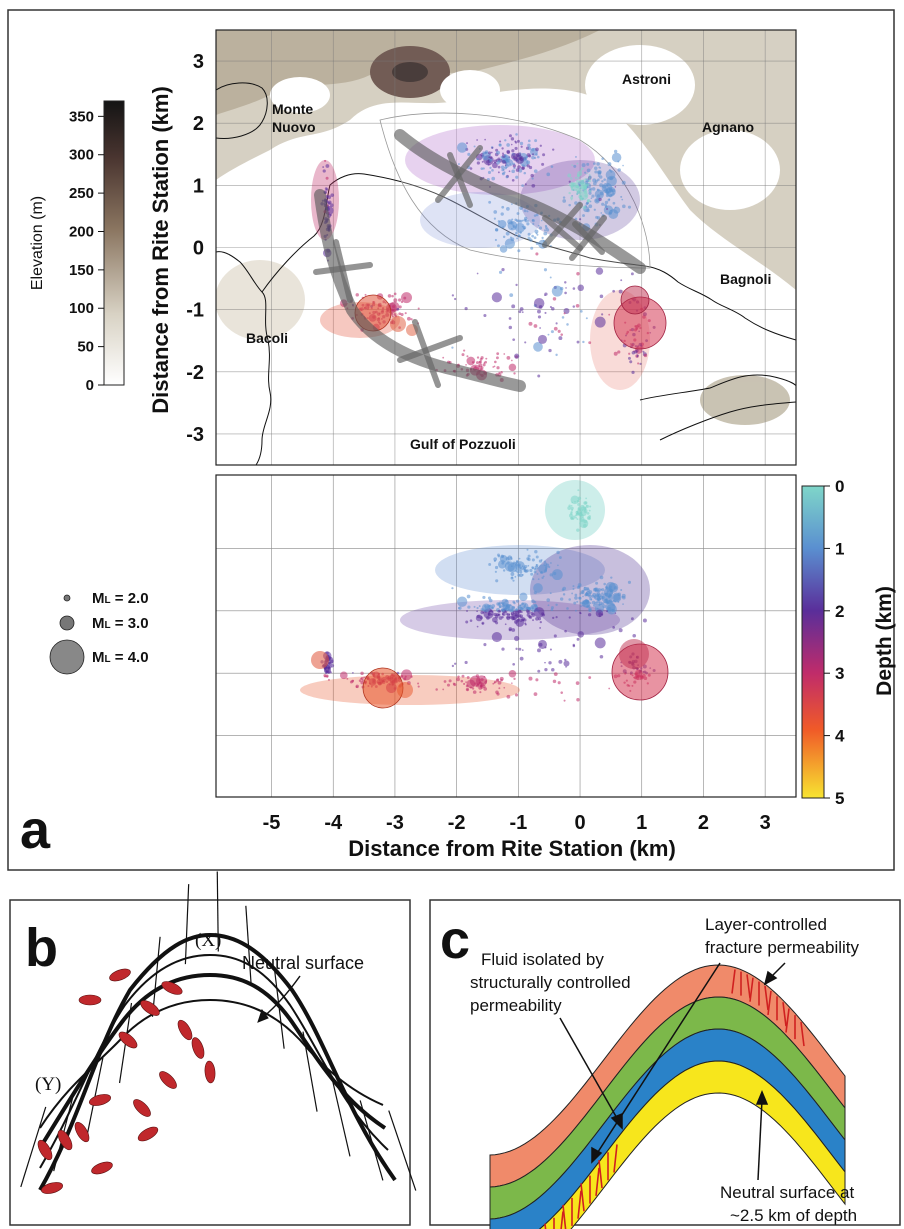  What do you see at coordinates (303, 963) in the screenshot?
I see `neutral-surface-label-b: Neutral surface` at bounding box center [303, 963].